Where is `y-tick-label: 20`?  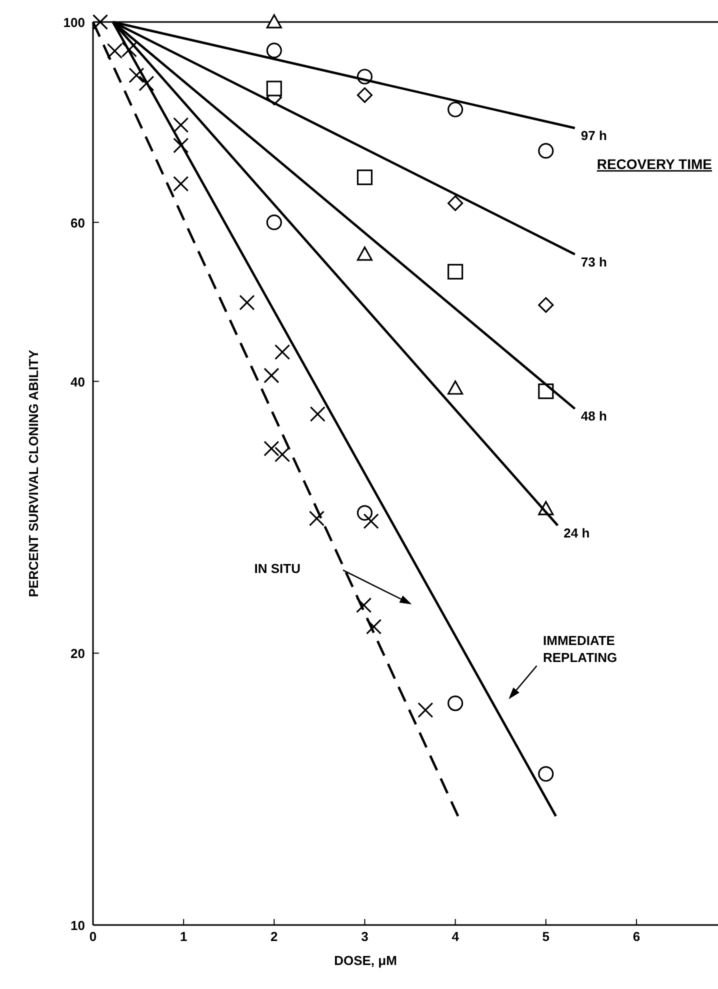 y-tick-label: 20 is located at coordinates (77, 654).